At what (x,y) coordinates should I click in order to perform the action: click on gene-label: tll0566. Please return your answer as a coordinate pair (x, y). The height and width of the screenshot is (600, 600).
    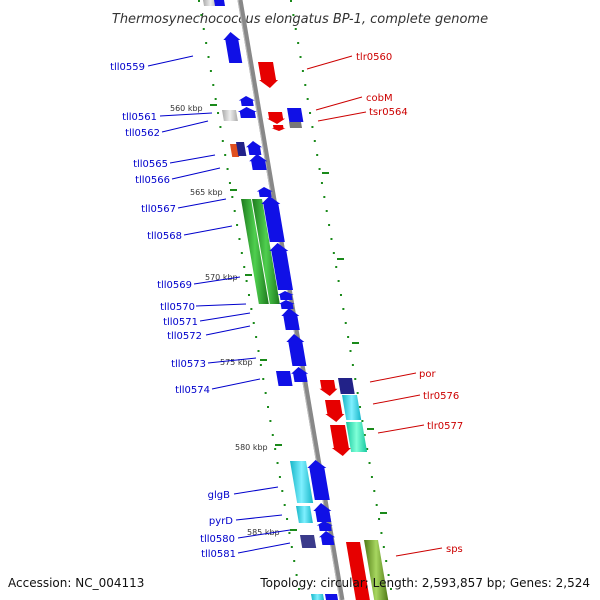
    Looking at the image, I should click on (152, 180).